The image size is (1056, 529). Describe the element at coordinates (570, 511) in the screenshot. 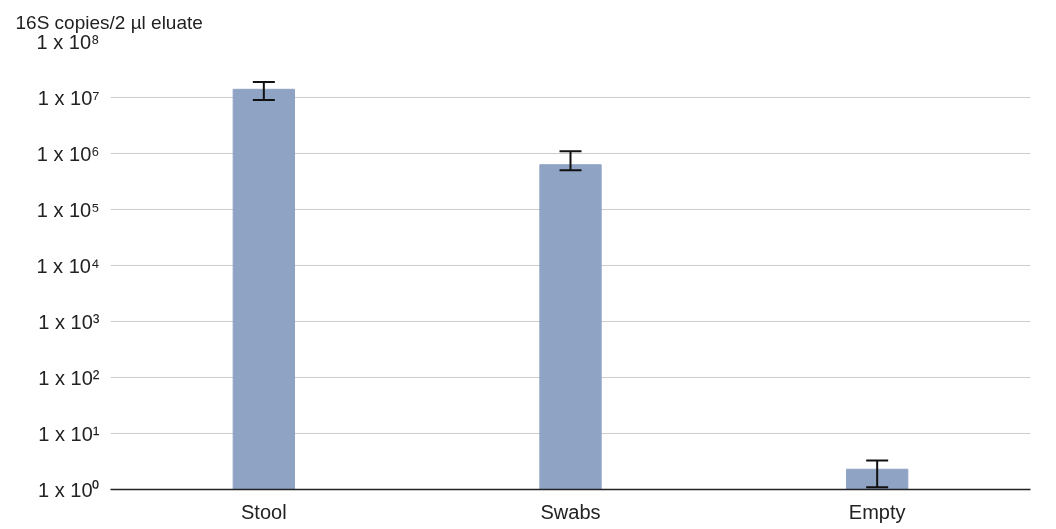

I see `x-tick-label: Swabs` at that location.